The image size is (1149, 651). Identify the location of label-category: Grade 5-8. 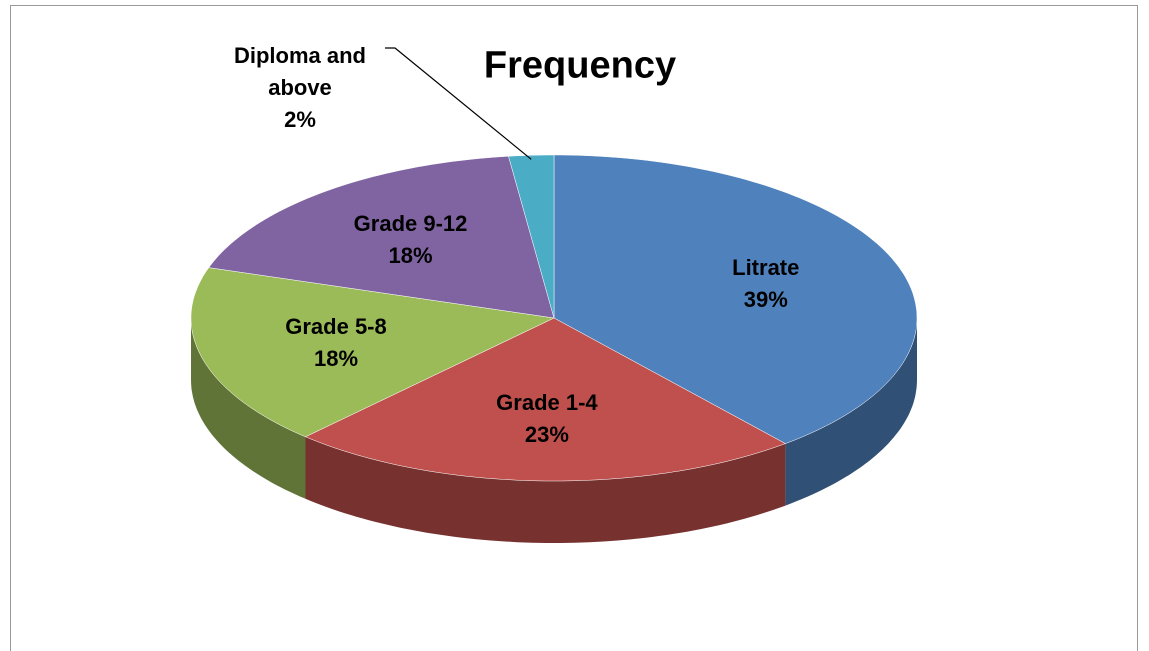
(336, 327).